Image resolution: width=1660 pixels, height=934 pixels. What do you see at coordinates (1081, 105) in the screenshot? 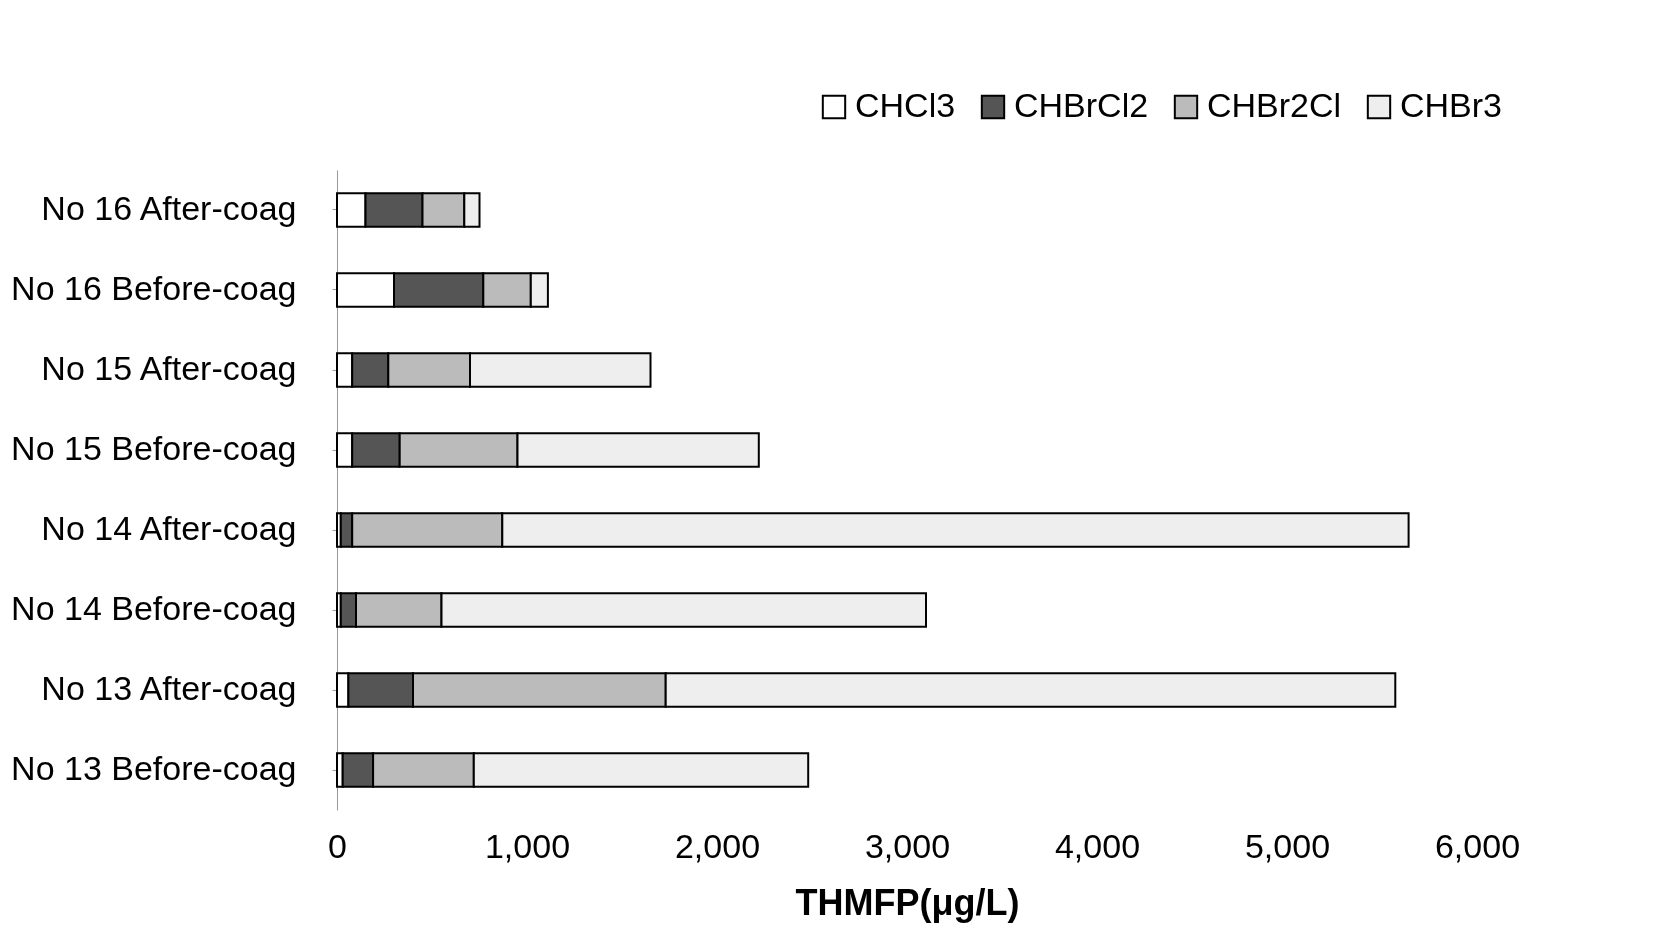
I see `legend-label: CHBrCl2` at bounding box center [1081, 105].